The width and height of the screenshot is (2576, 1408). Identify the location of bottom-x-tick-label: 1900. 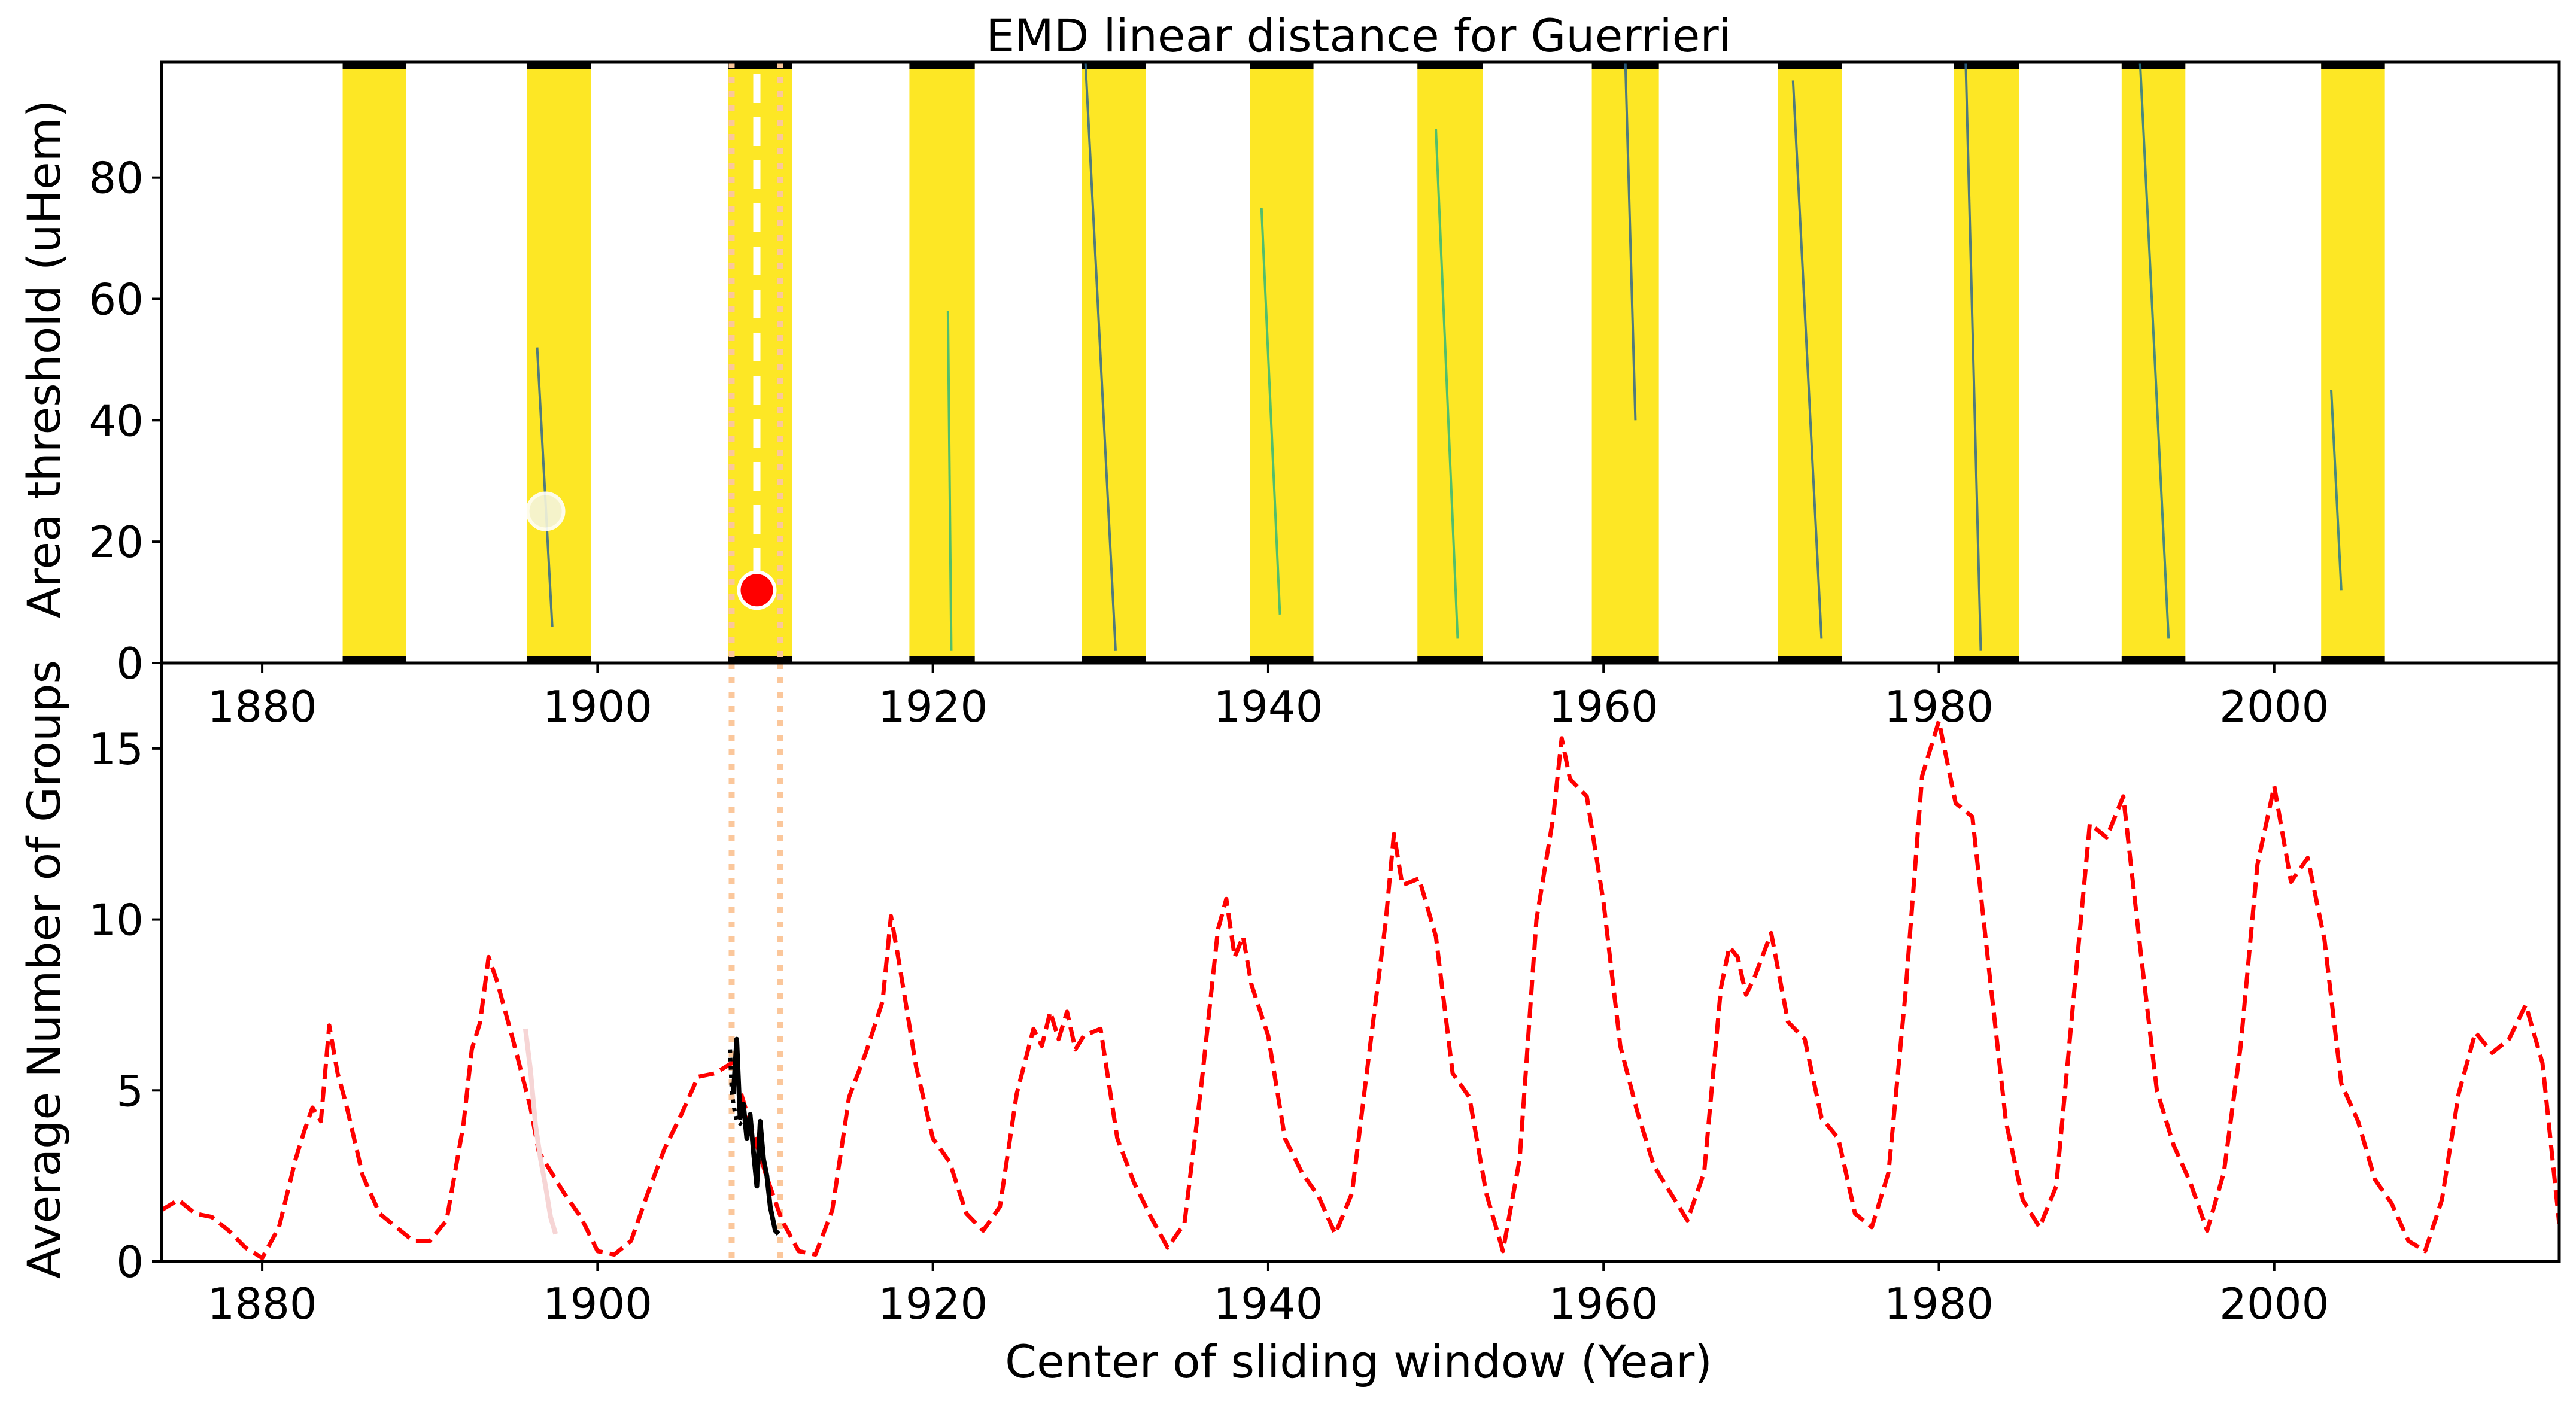
(597, 1304).